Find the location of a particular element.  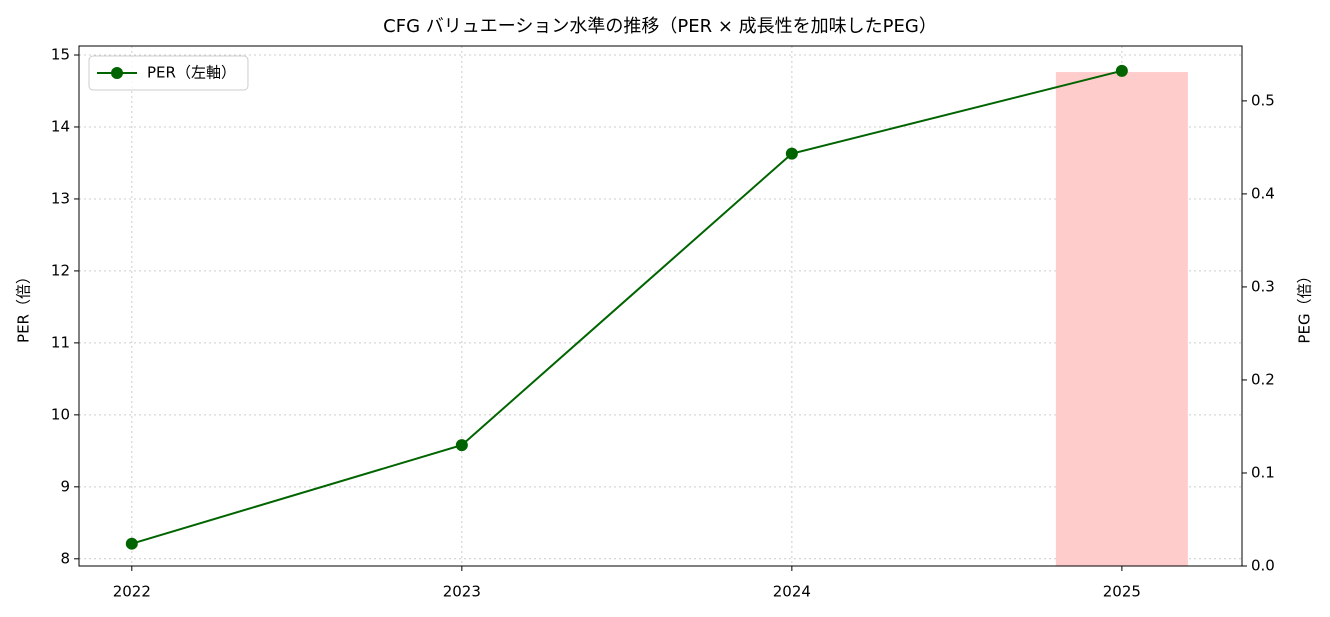

y2-tick-label: 0.4 is located at coordinates (1263, 193).